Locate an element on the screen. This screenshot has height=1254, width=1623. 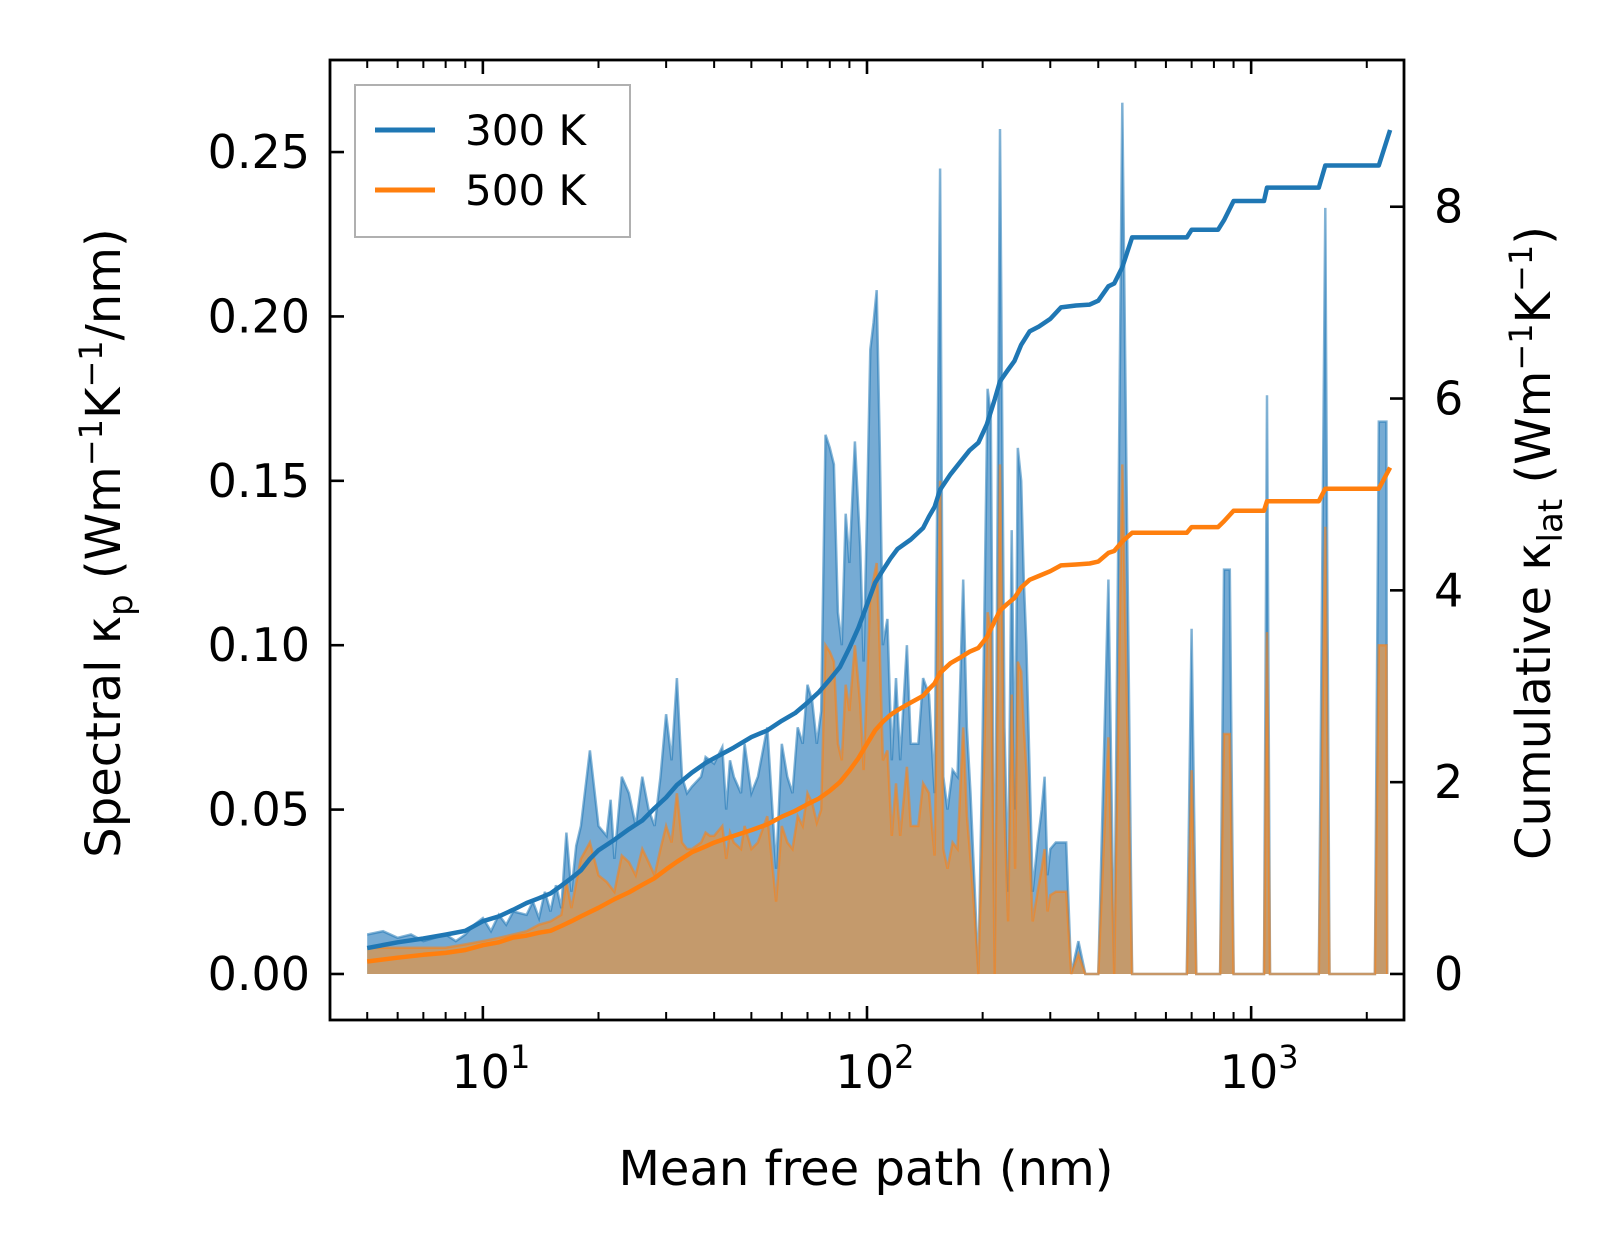
y-right-sup1: −1 is located at coordinates (1521, 346).